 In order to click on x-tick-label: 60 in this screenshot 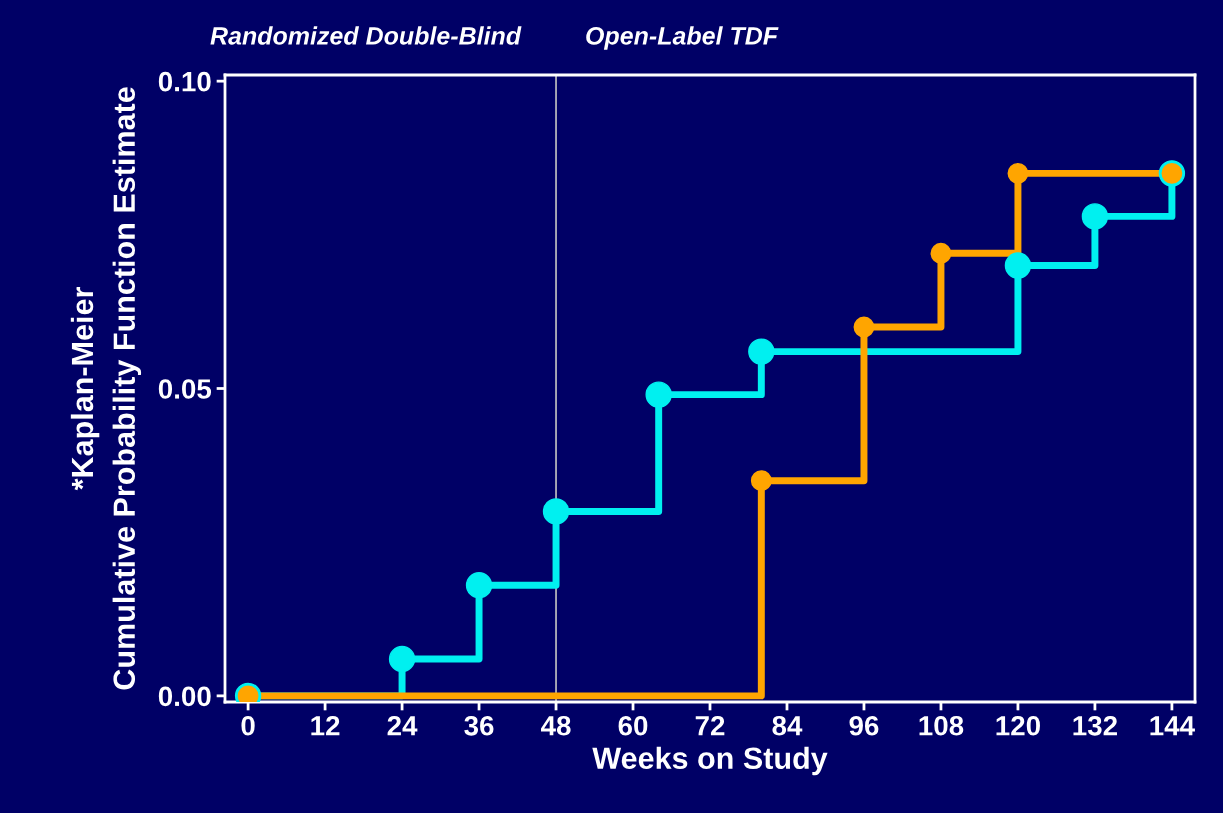, I will do `click(633, 725)`.